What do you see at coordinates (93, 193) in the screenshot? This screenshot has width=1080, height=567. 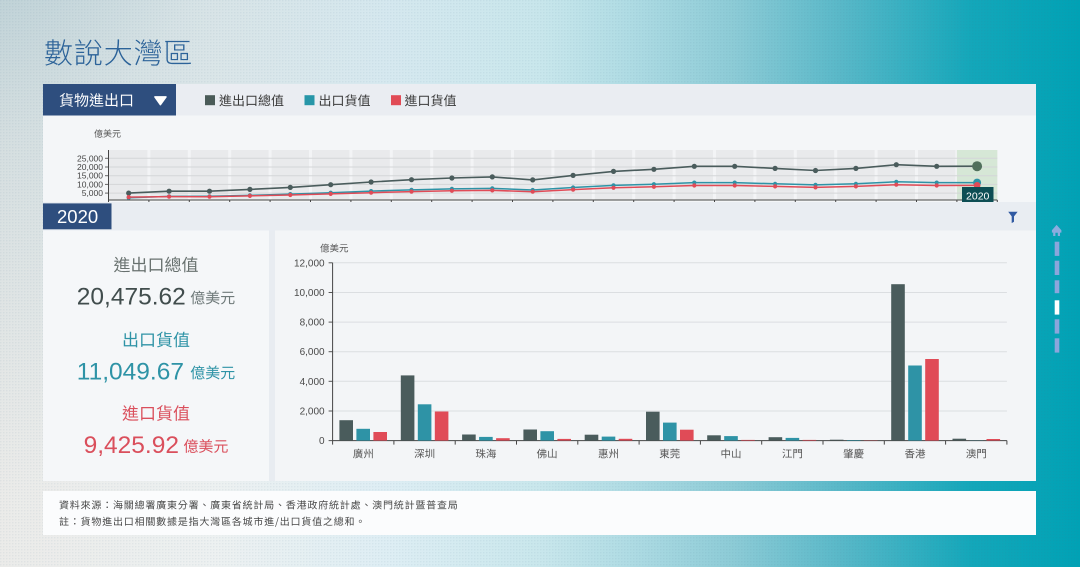 I see `svg-text: 5,000` at bounding box center [93, 193].